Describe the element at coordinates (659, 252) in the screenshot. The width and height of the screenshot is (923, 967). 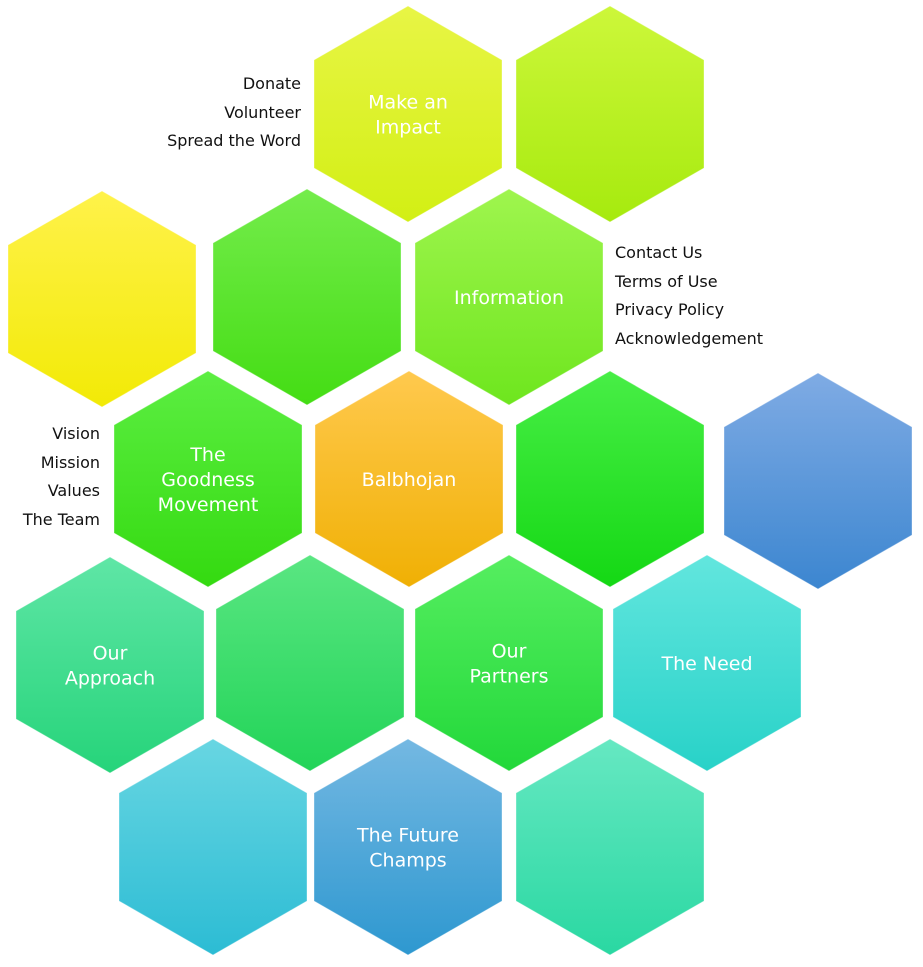
I see `list-item-contact-us: Contact Us` at that location.